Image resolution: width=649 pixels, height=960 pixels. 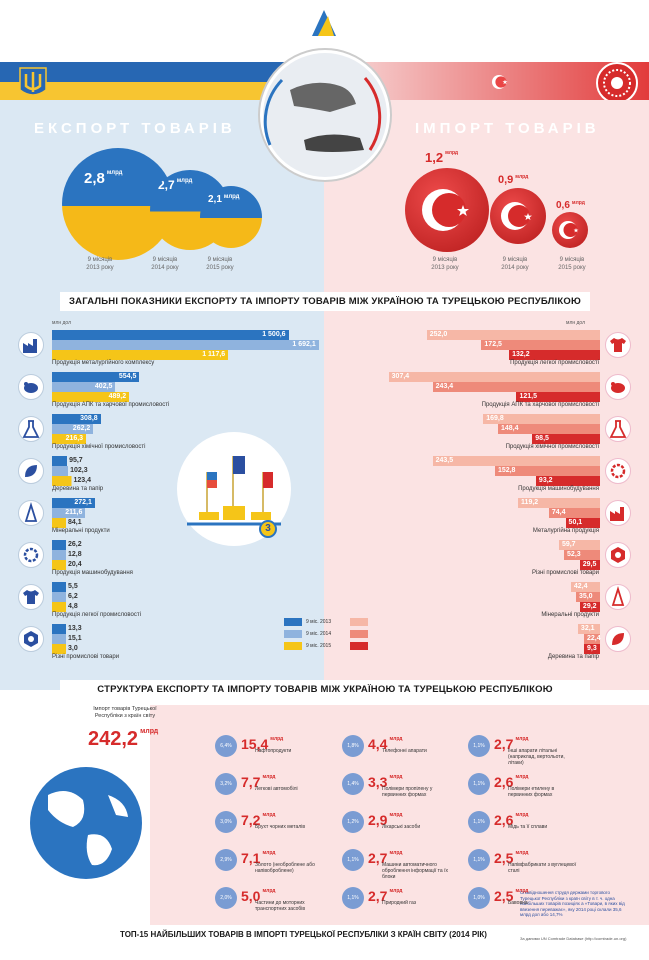 What do you see at coordinates (31, 429) in the screenshot?
I see `flask-icon` at bounding box center [31, 429].